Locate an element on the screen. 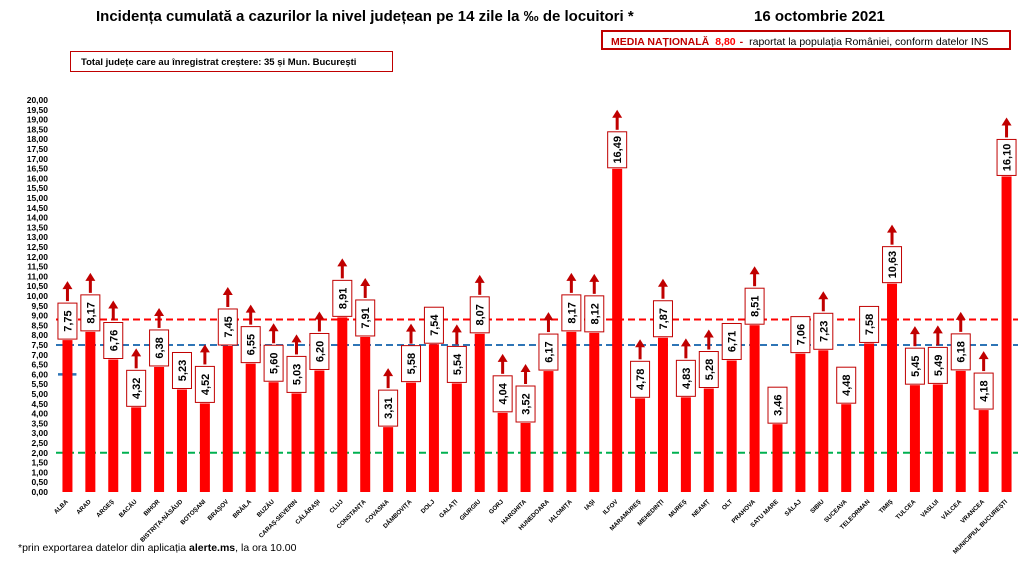  y-tick-label: 17,00 is located at coordinates (38, 159).